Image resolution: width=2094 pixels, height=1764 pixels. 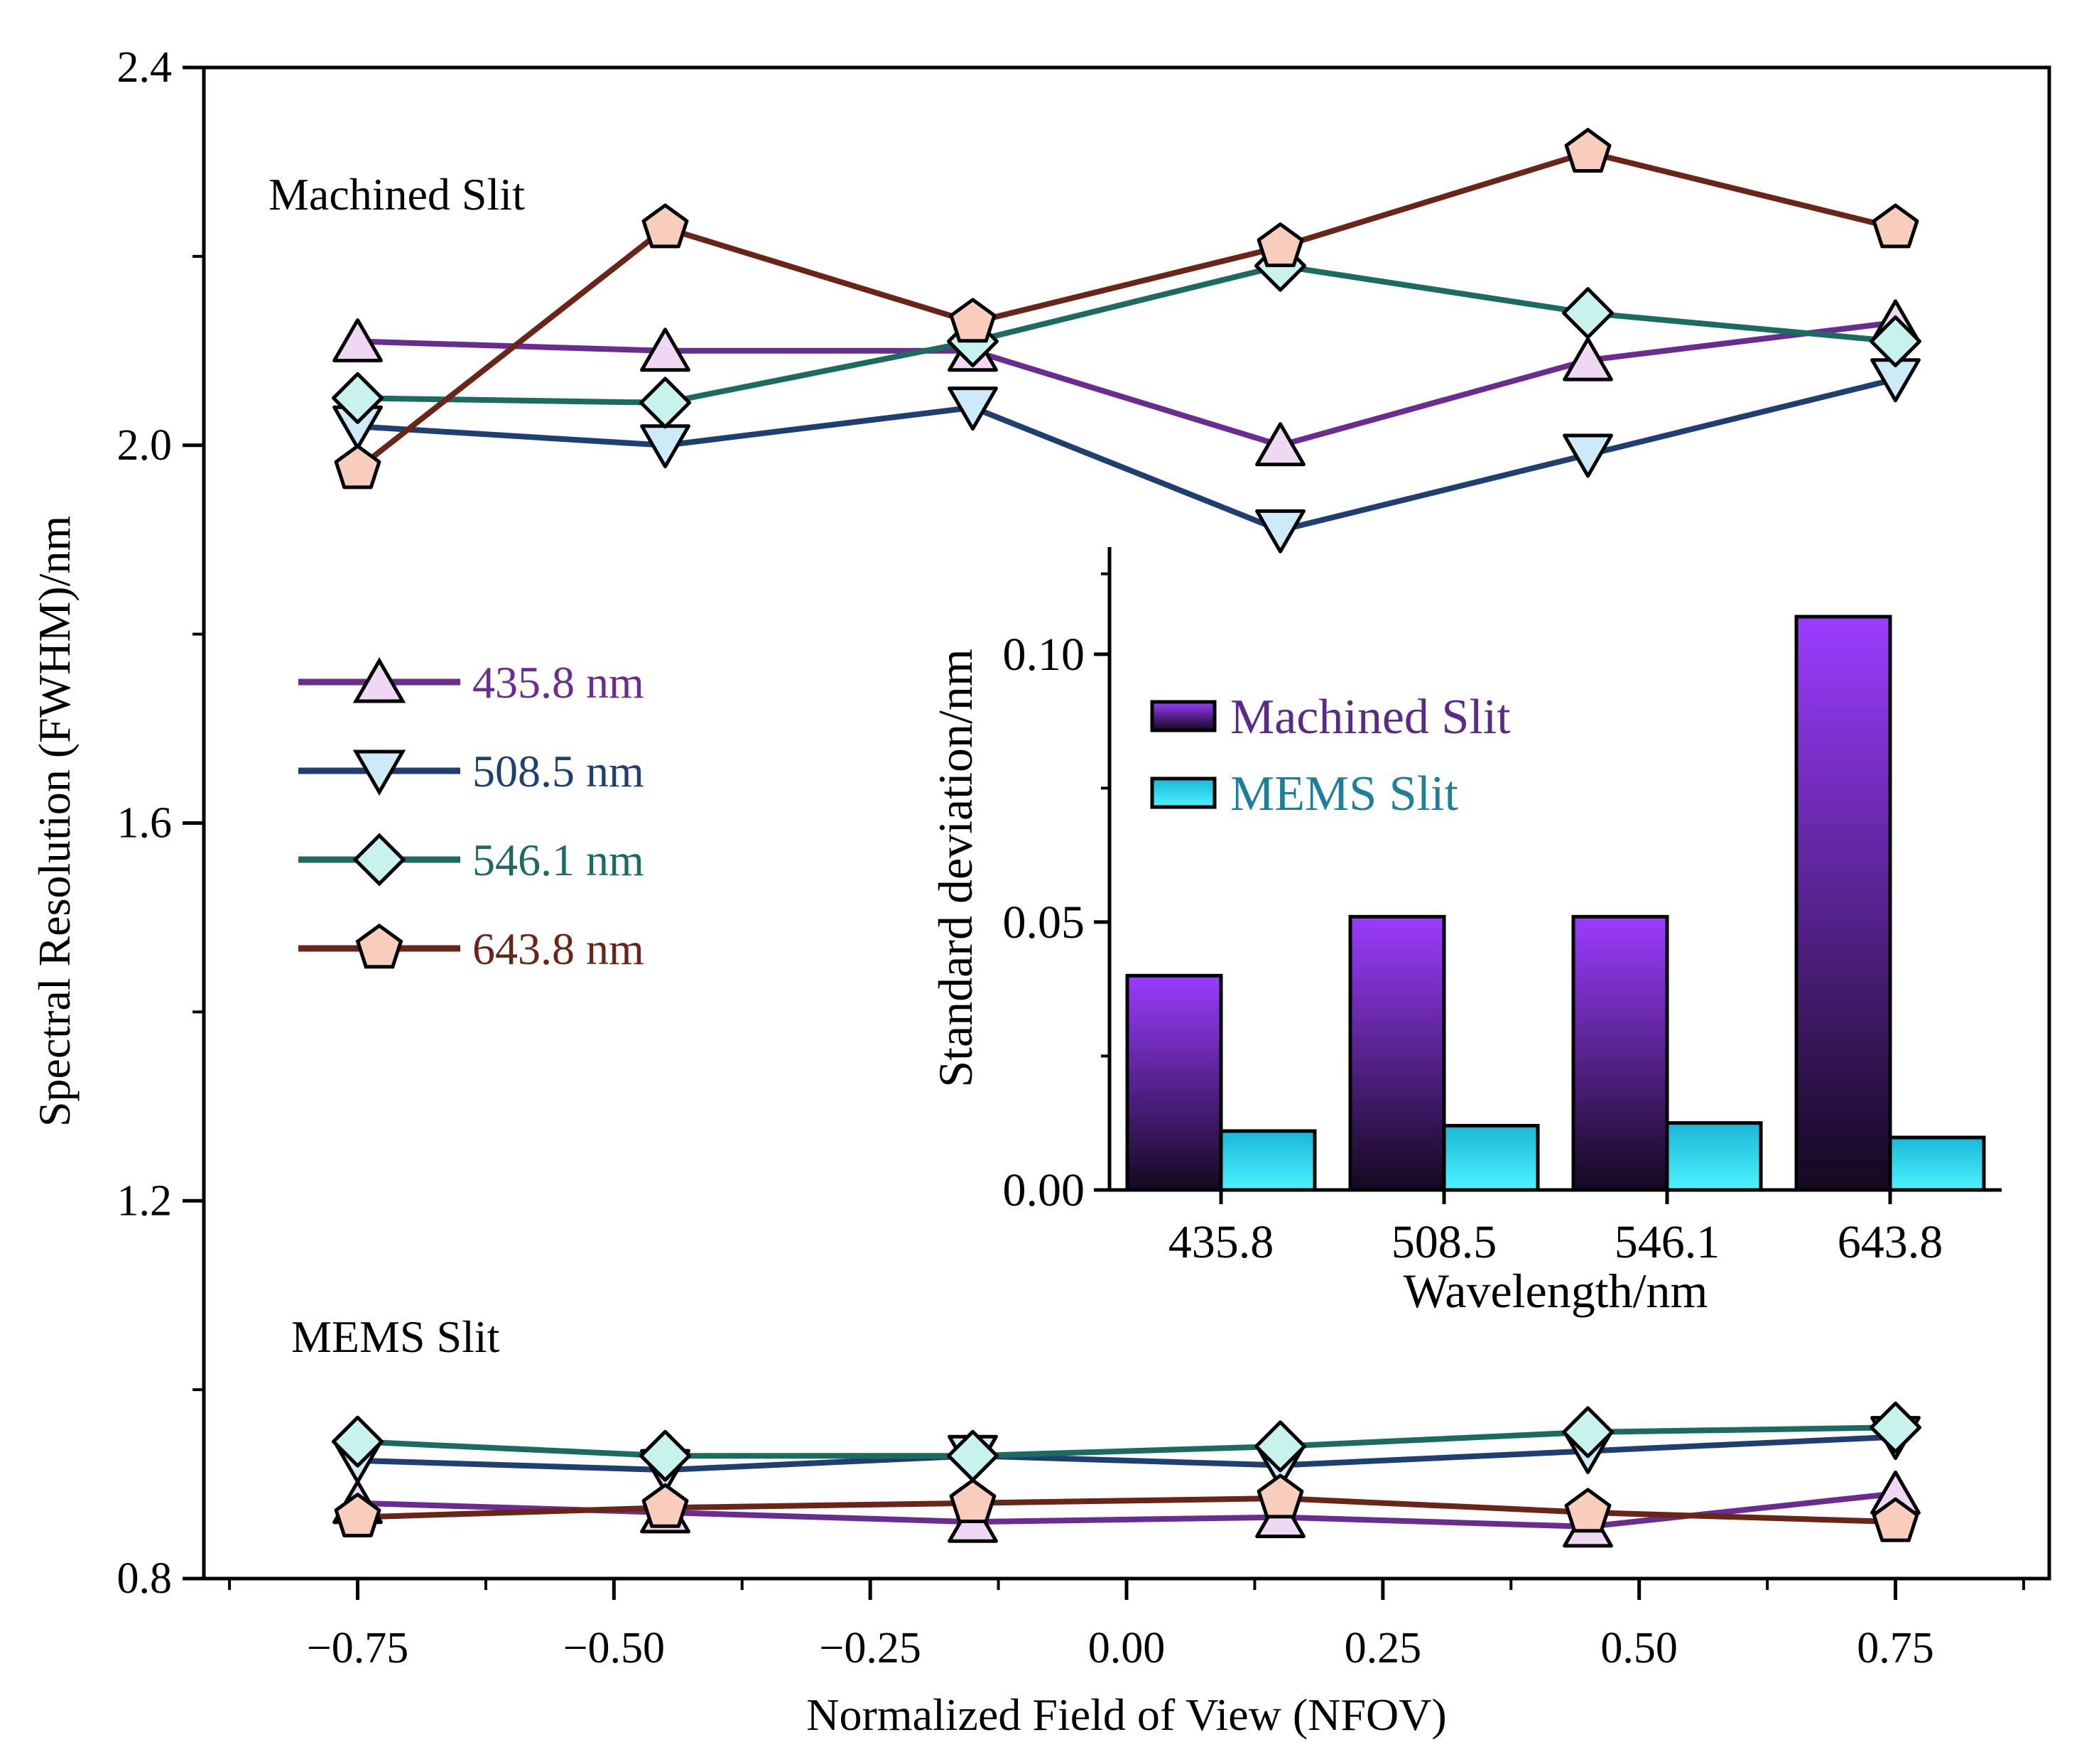 What do you see at coordinates (1639, 1648) in the screenshot?
I see `x-tick-label: 0.50` at bounding box center [1639, 1648].